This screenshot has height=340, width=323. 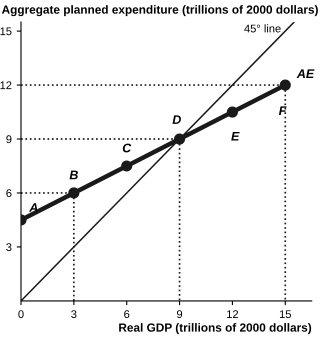 What do you see at coordinates (232, 314) in the screenshot?
I see `x-tick-label: 12` at bounding box center [232, 314].